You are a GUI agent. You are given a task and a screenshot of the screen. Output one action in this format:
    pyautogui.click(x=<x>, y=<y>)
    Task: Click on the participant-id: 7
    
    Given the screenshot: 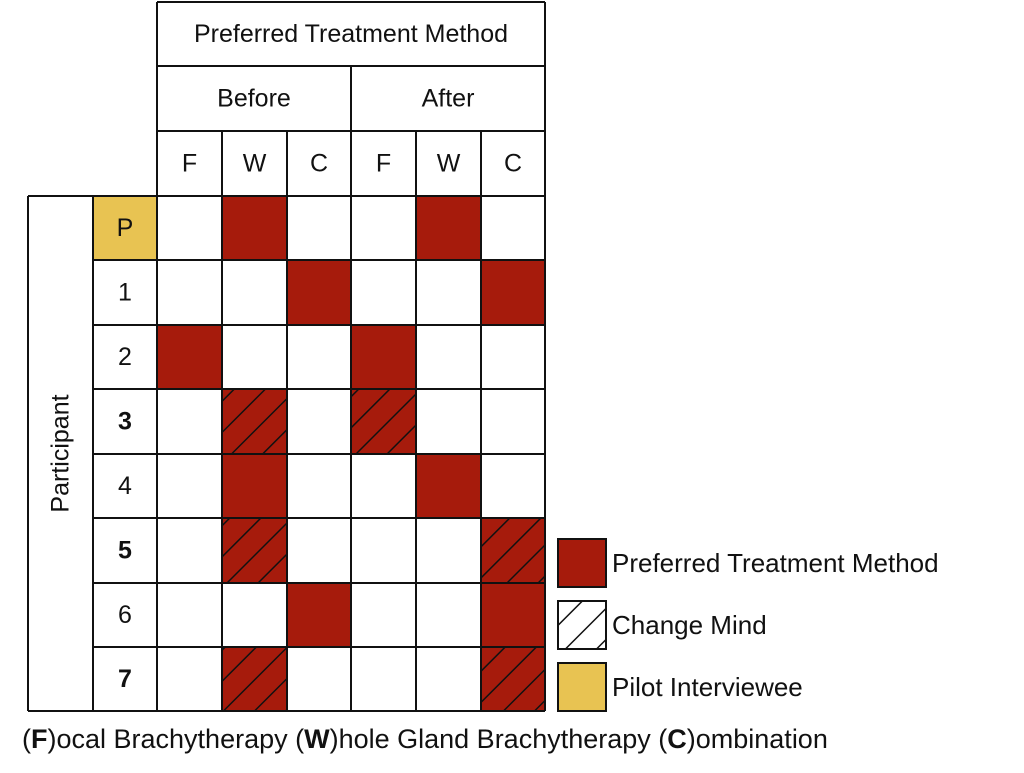 What is the action you would take?
    pyautogui.click(x=125, y=679)
    